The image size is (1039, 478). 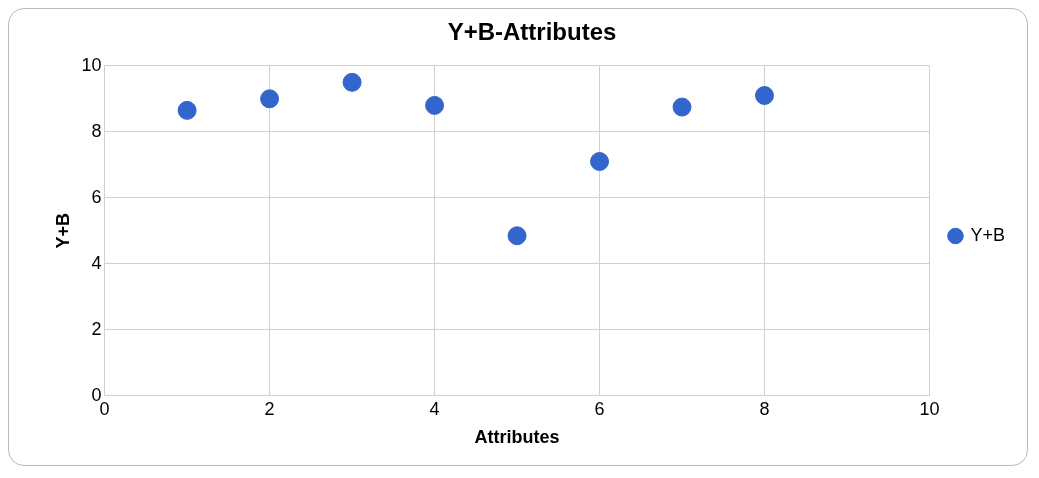 What do you see at coordinates (96, 262) in the screenshot?
I see `y-tick-label: 4` at bounding box center [96, 262].